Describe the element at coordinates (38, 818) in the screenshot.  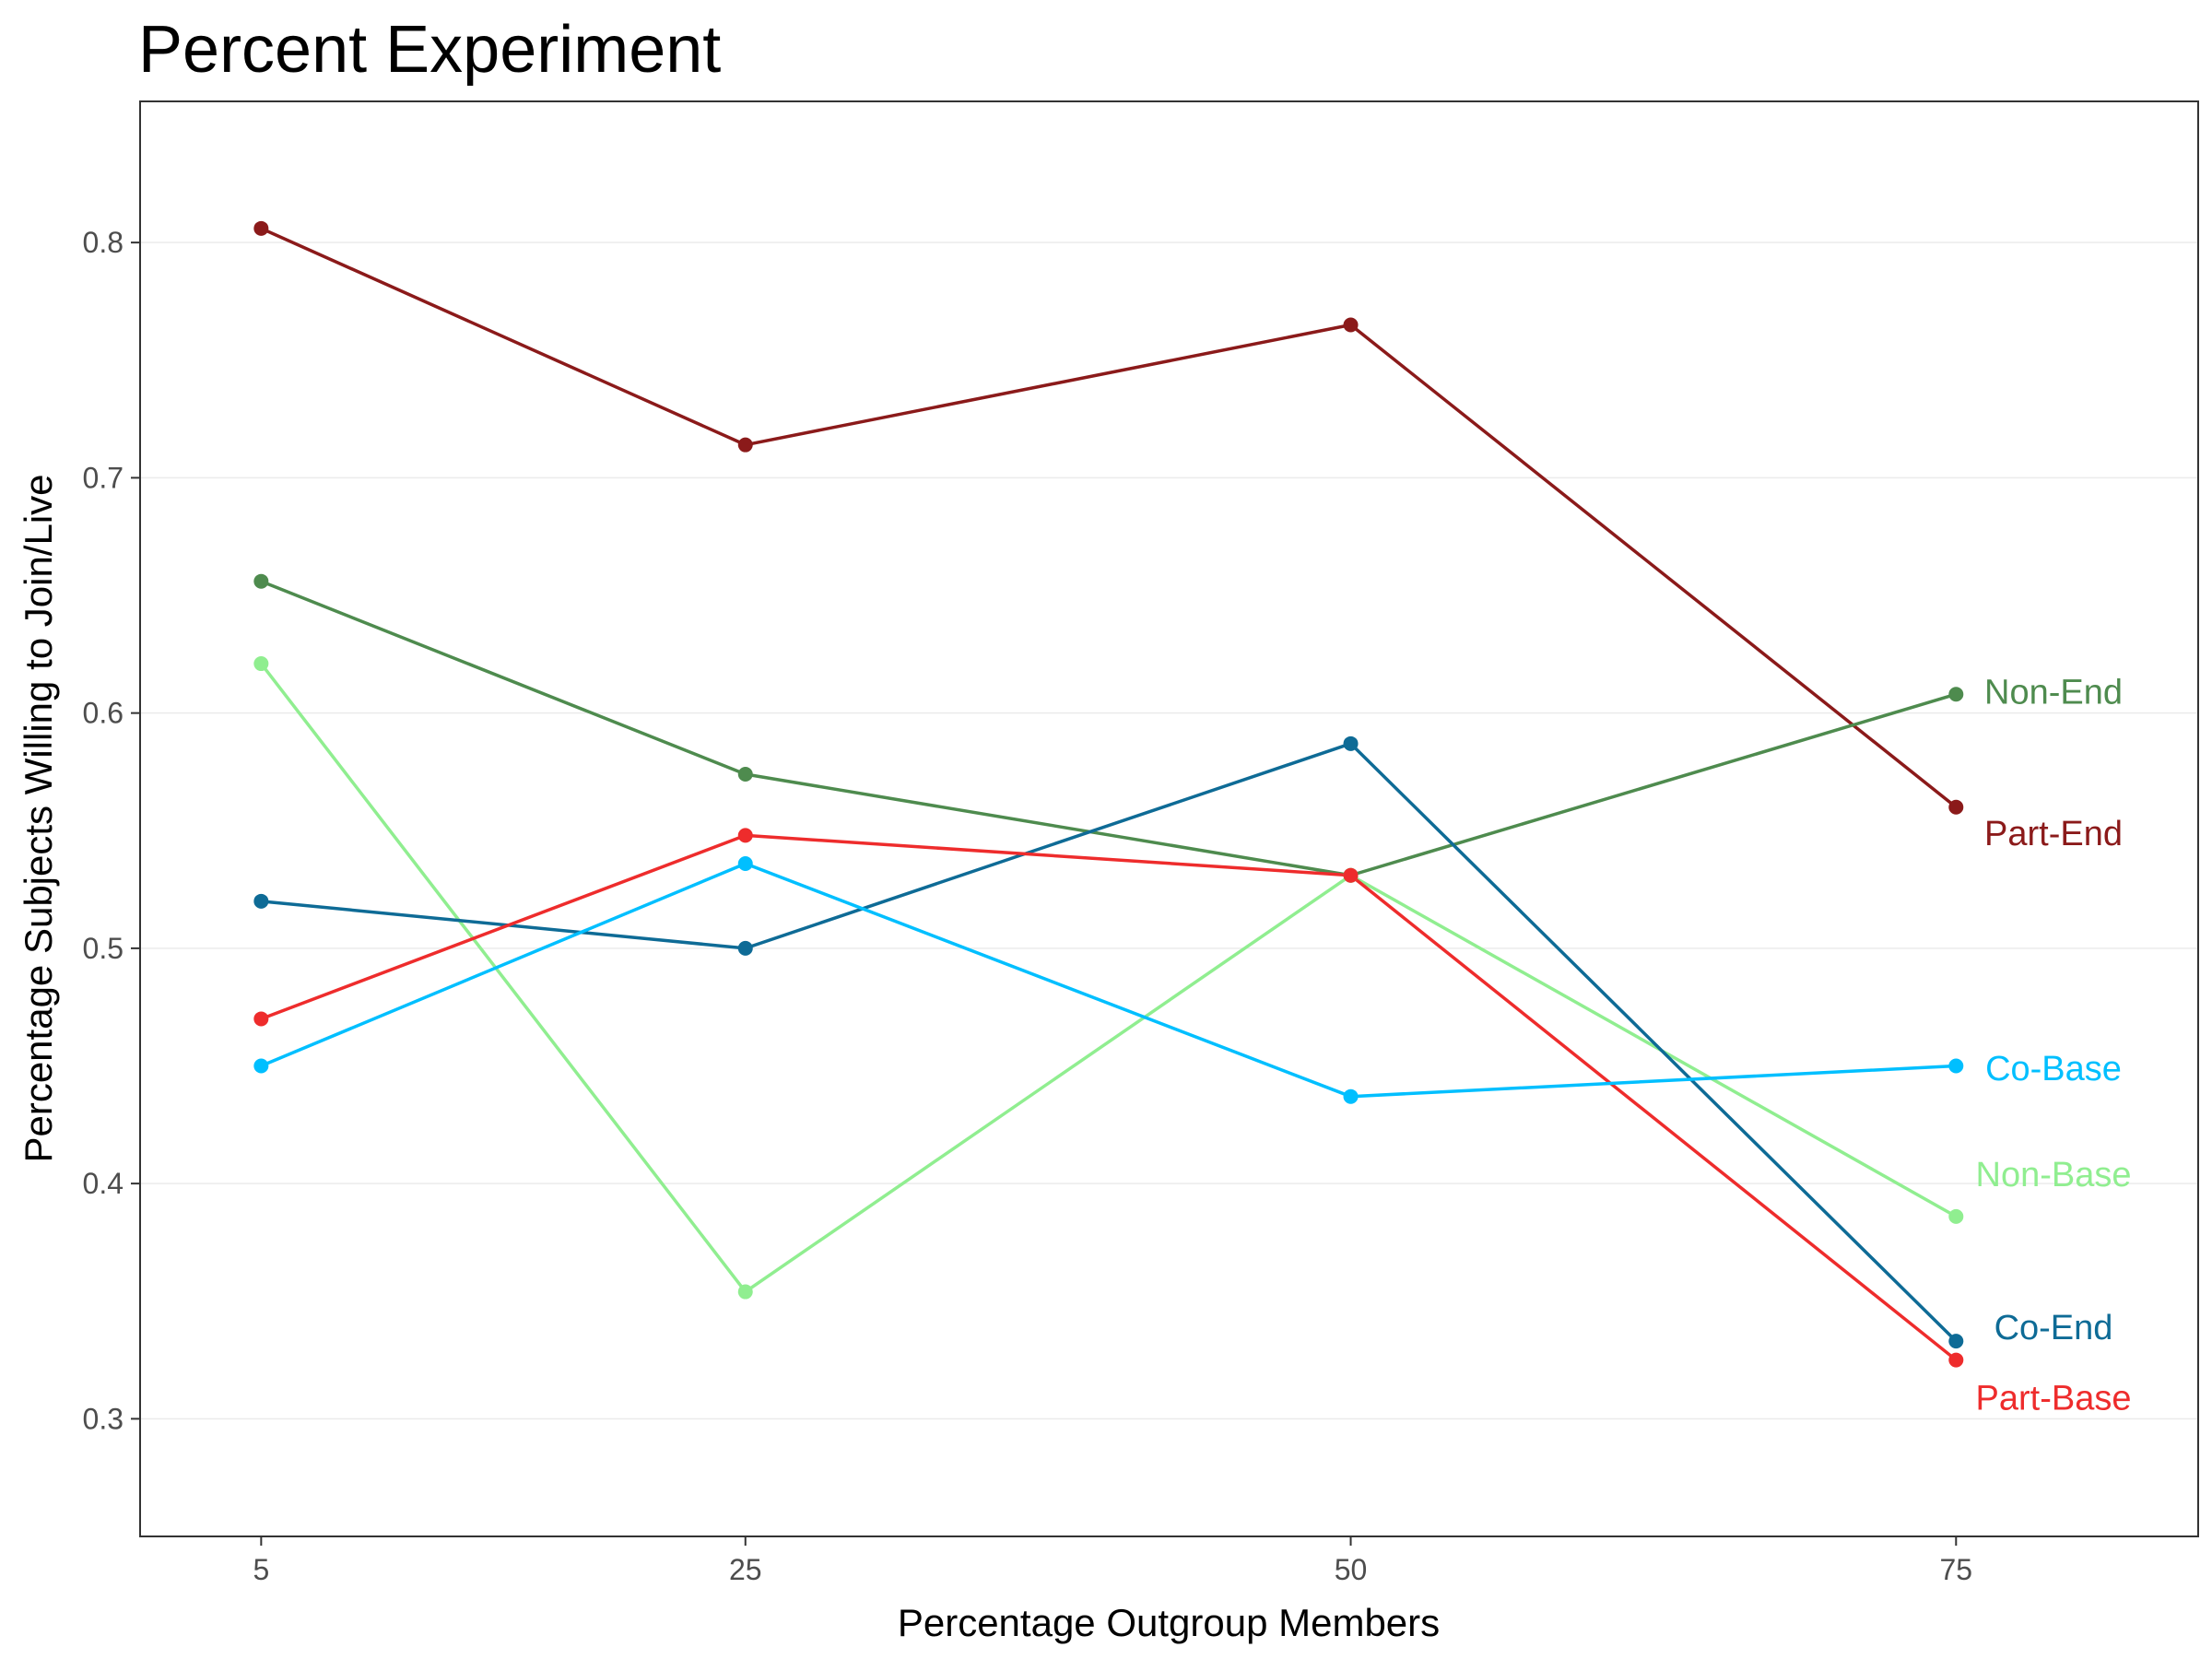
I see `y-axis-title: Percentage Subjects Willing to Join/Live` at that location.